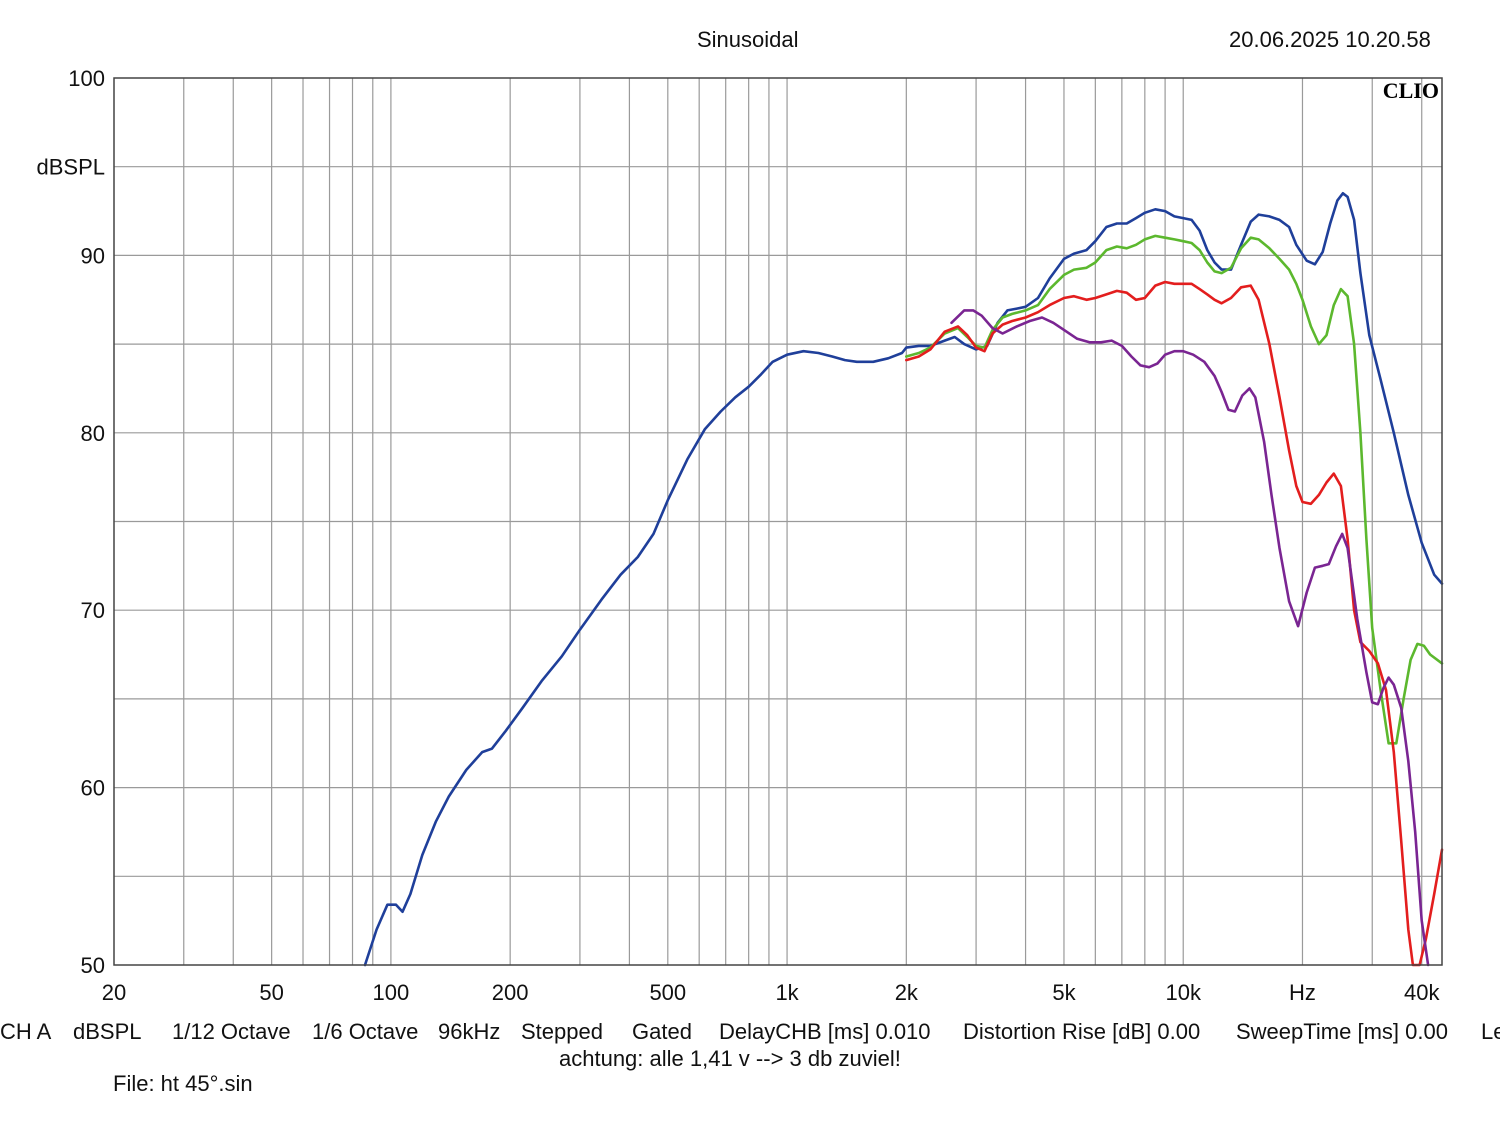  What do you see at coordinates (1302, 992) in the screenshot?
I see `x-tick-label: Hz` at bounding box center [1302, 992].